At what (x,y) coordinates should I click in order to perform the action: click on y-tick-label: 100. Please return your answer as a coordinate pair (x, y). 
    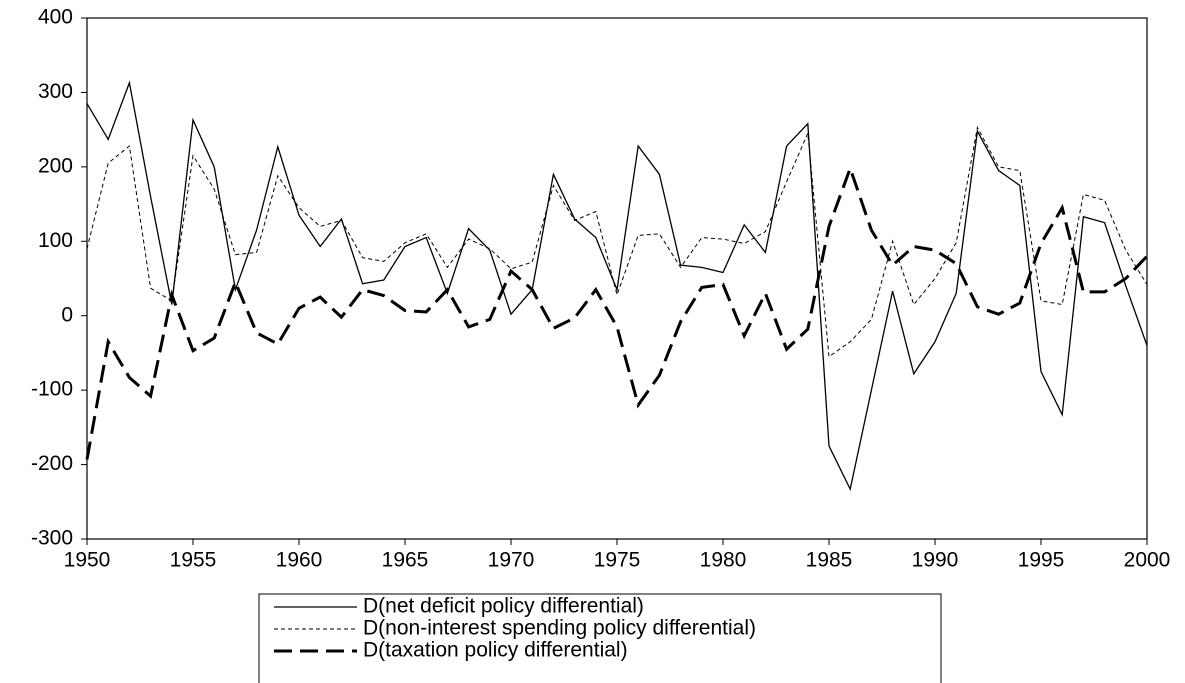
    Looking at the image, I should click on (55, 240).